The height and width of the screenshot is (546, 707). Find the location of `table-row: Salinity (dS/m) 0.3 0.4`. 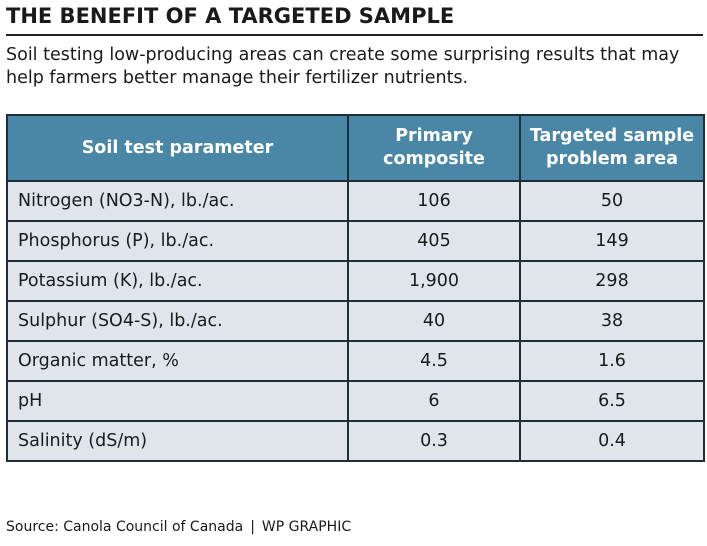

table-row: Salinity (dS/m) 0.3 0.4 is located at coordinates (355, 441).